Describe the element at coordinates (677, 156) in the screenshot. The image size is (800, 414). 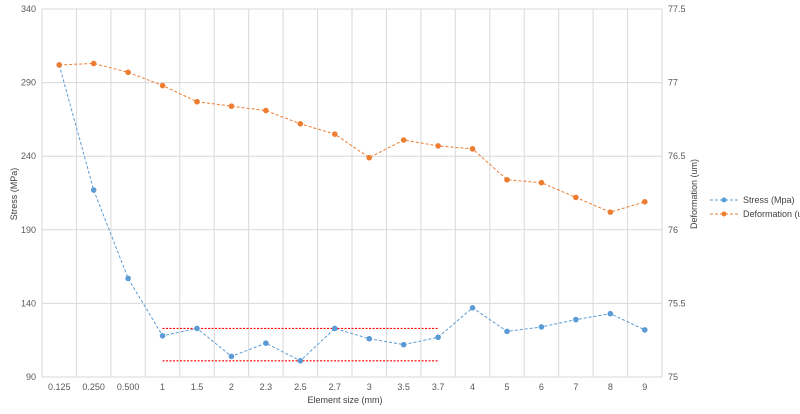
I see `y-right-tick-label: 76.5` at that location.